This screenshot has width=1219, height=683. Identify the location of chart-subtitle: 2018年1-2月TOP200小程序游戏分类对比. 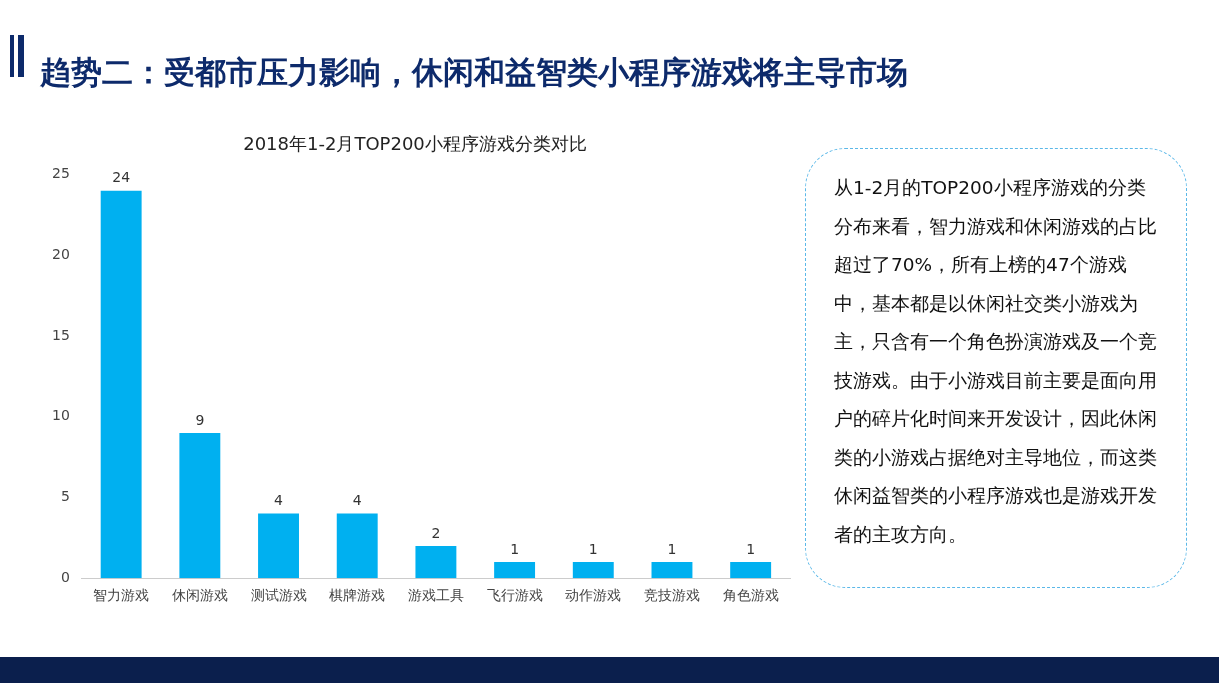
(415, 144).